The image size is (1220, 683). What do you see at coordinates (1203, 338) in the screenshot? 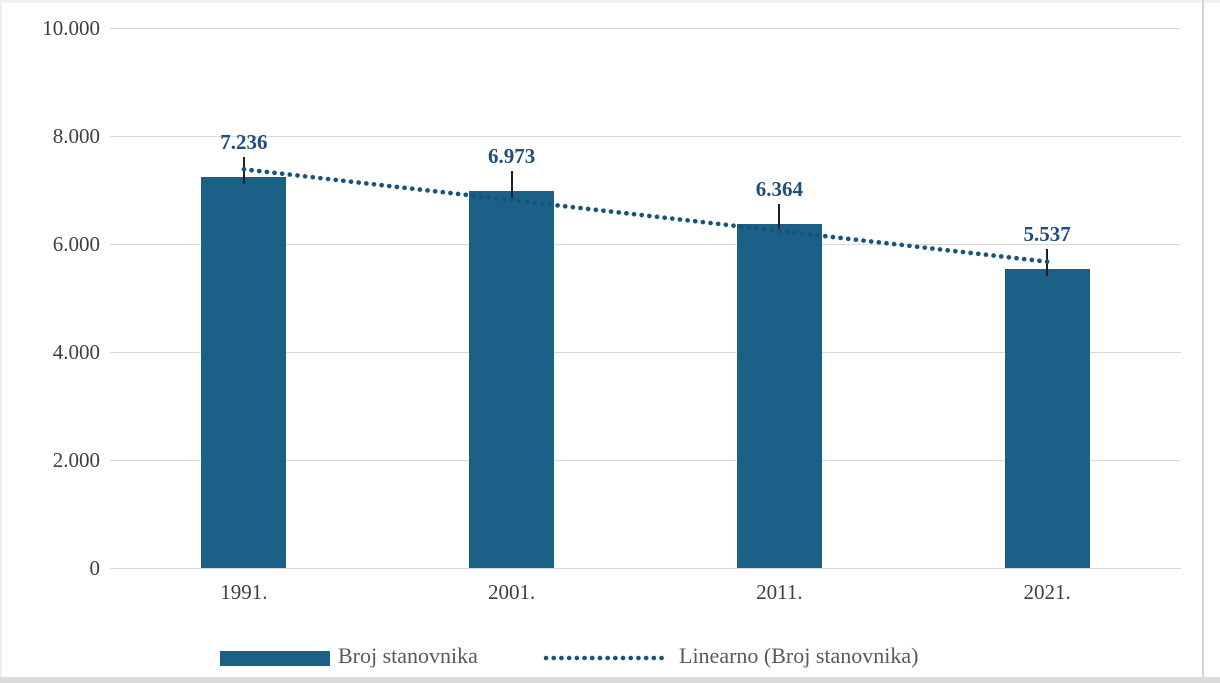
I see `page-right-edge` at bounding box center [1203, 338].